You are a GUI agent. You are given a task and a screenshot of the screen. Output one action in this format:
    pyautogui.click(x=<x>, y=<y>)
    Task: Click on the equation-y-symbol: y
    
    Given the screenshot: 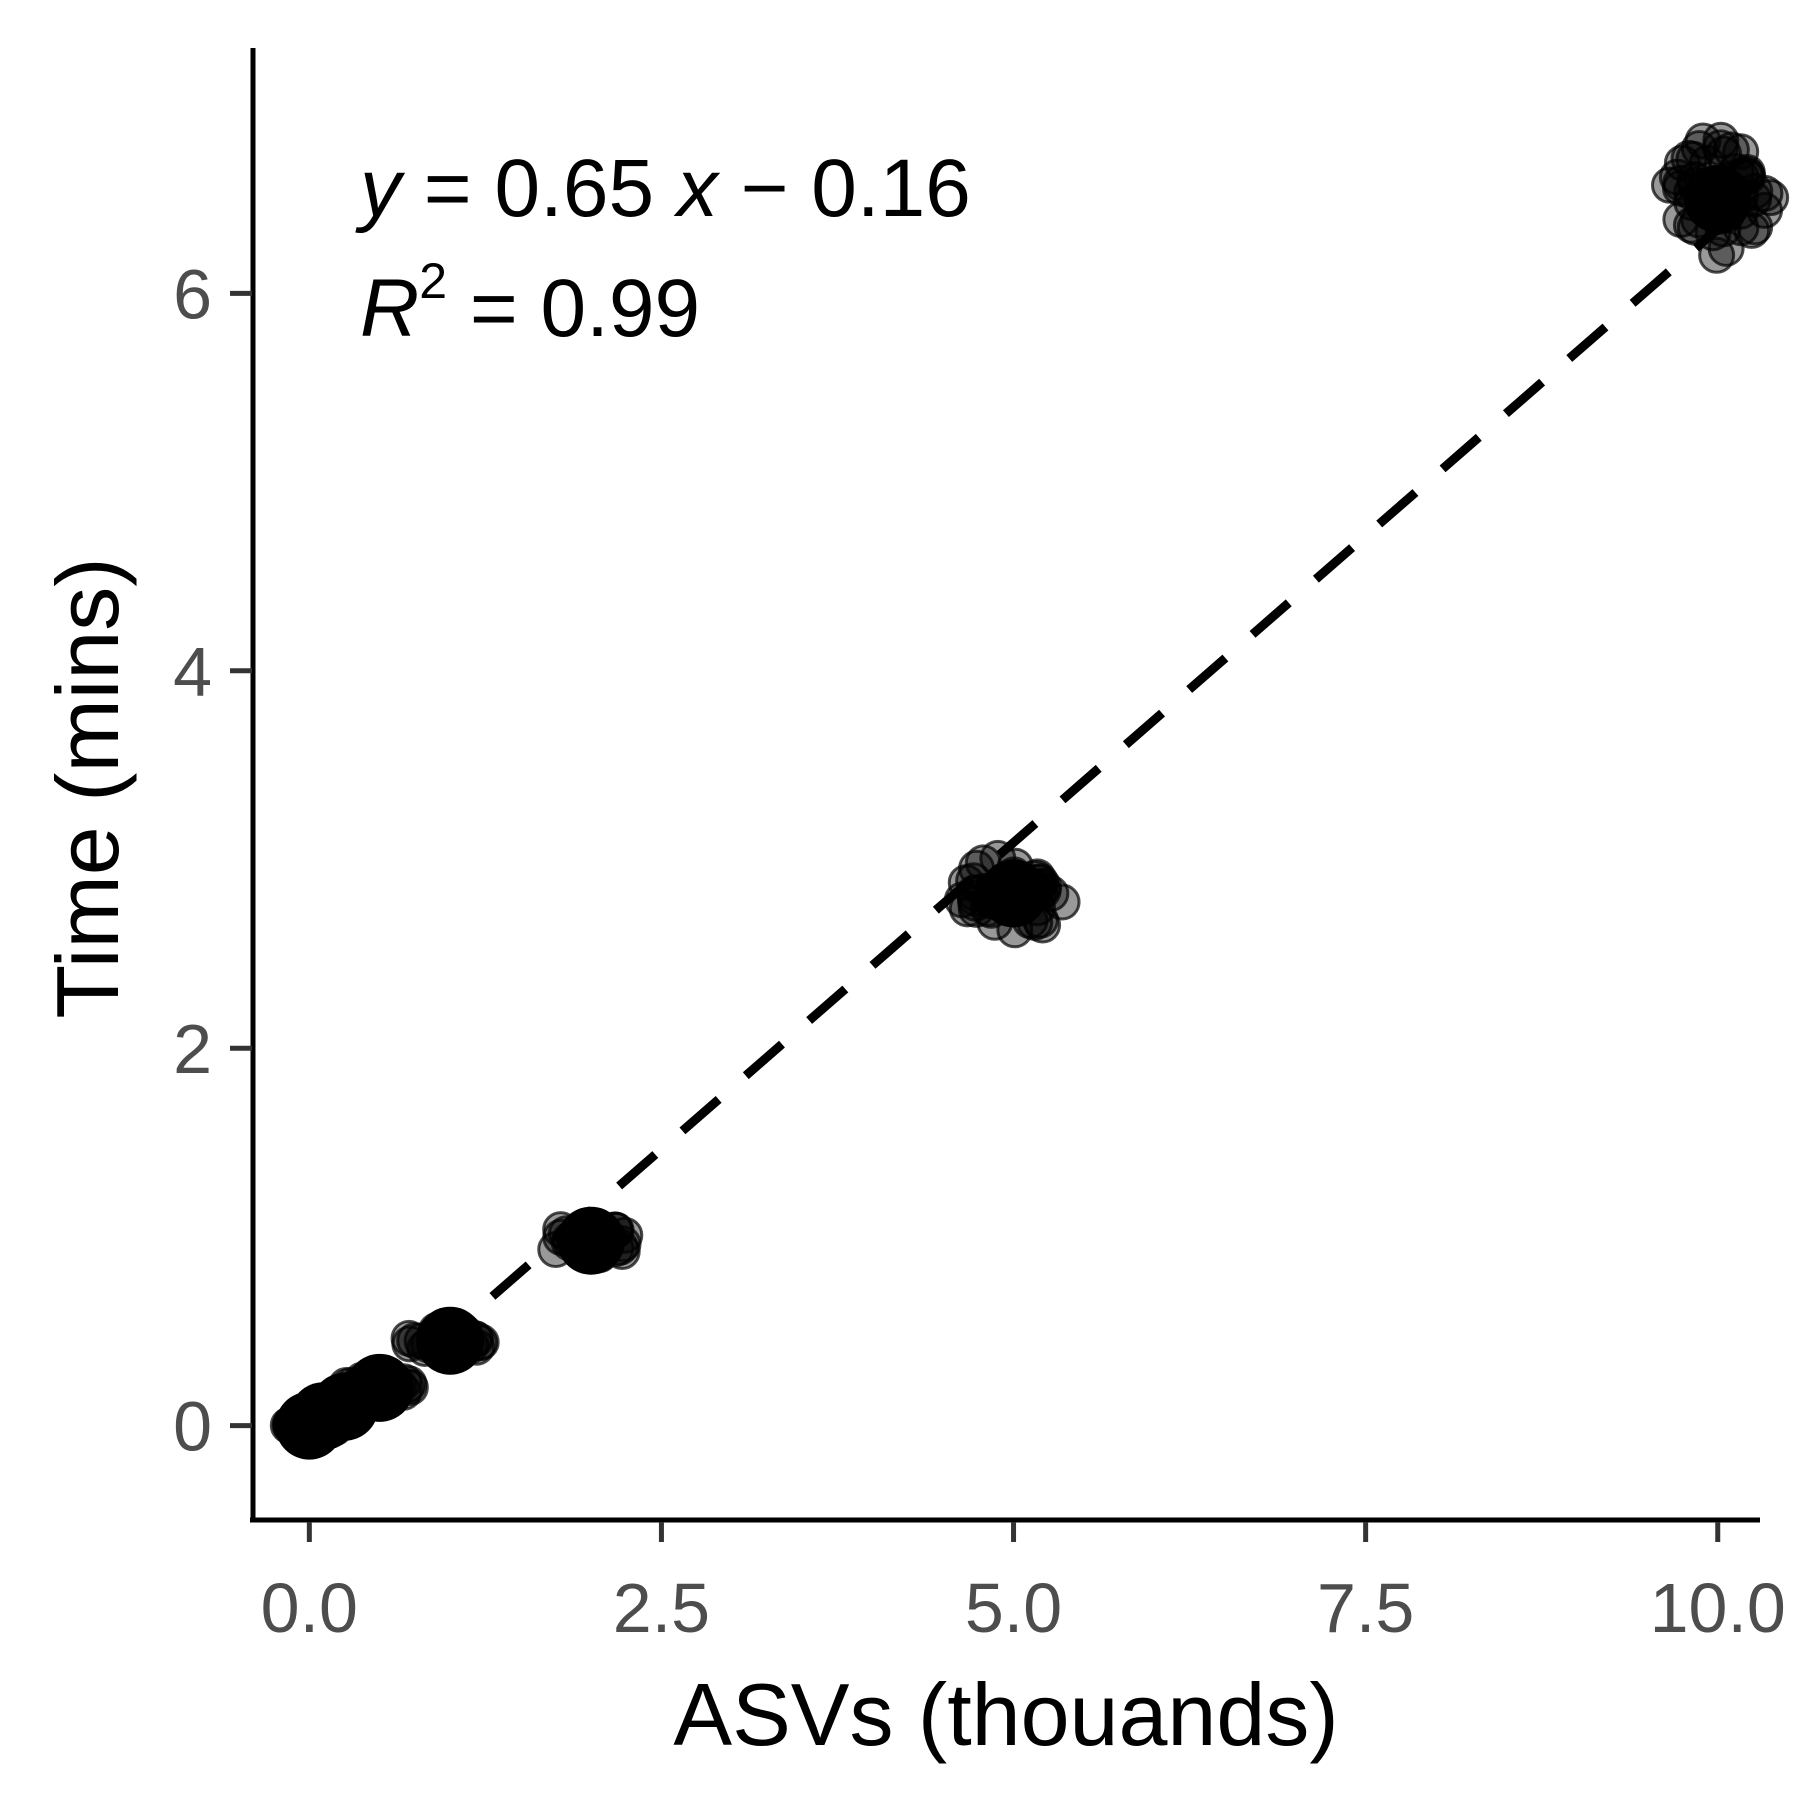 What is the action you would take?
    pyautogui.click(x=380, y=188)
    